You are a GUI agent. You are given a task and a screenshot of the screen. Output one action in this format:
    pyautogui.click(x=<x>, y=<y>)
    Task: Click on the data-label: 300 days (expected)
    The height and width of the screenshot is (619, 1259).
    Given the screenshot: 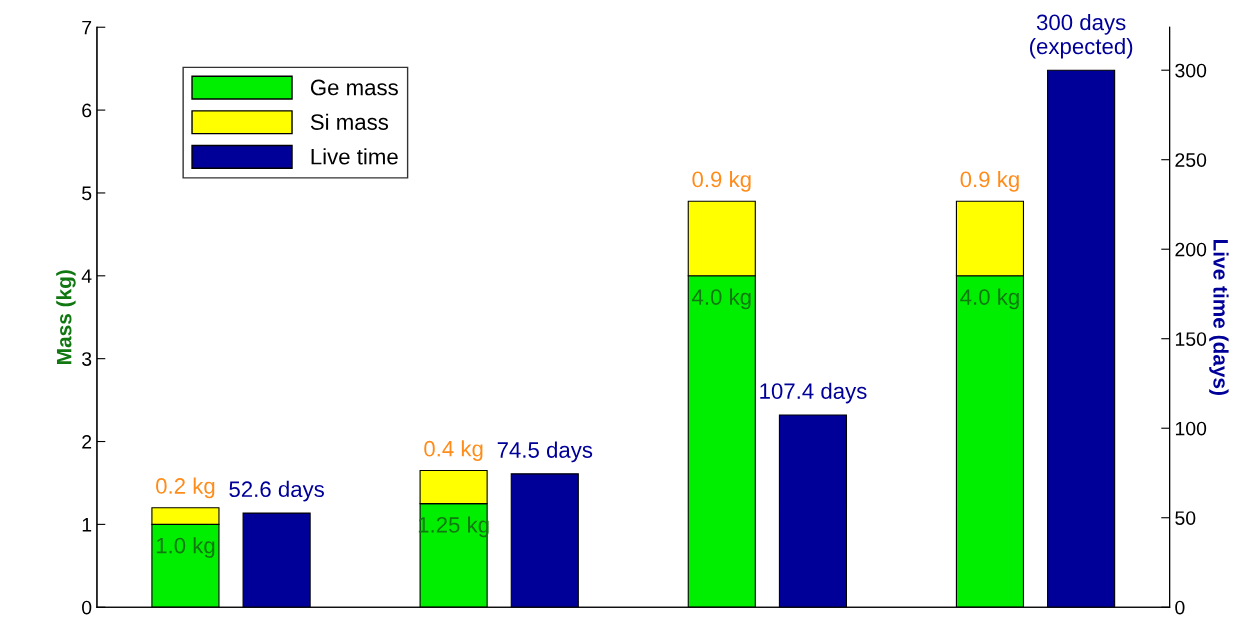 What is the action you would take?
    pyautogui.click(x=1081, y=36)
    